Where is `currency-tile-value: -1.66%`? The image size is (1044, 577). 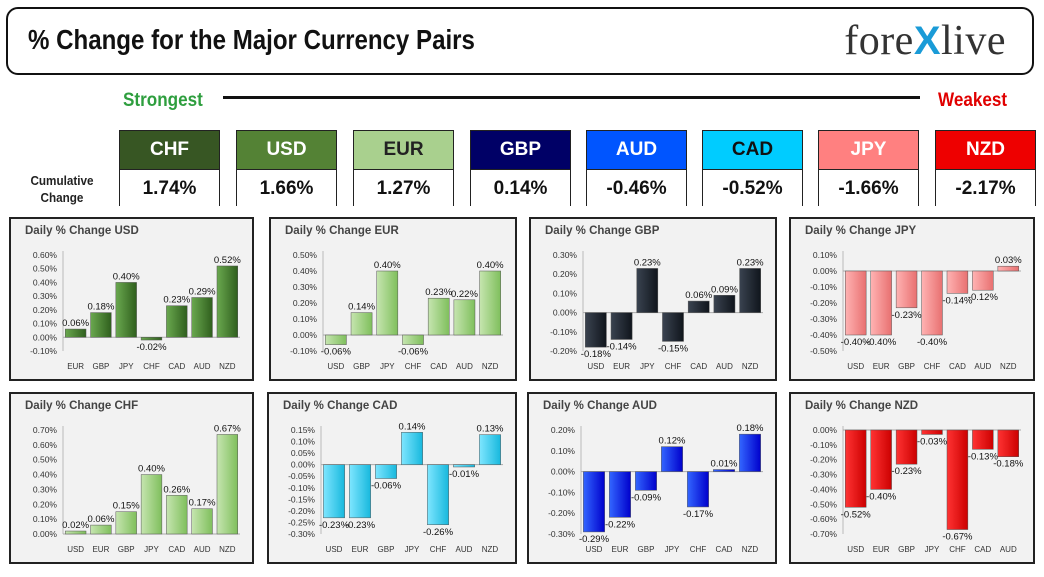 currency-tile-value: -1.66% is located at coordinates (868, 188).